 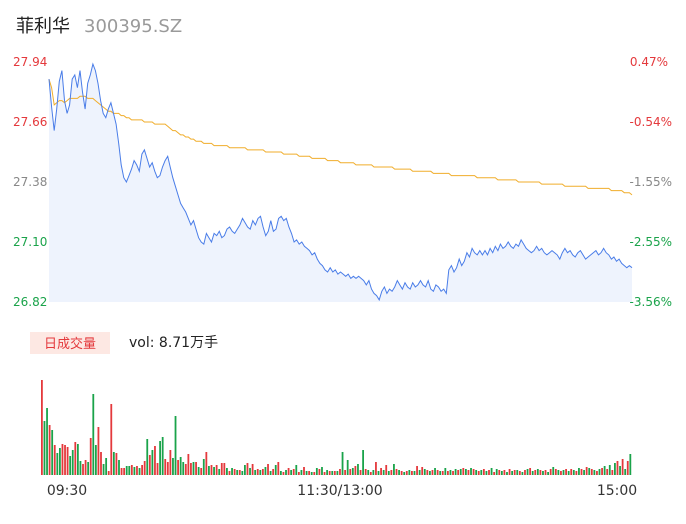 I want to click on volume-total: vol: 8.71万手, so click(x=173, y=343).